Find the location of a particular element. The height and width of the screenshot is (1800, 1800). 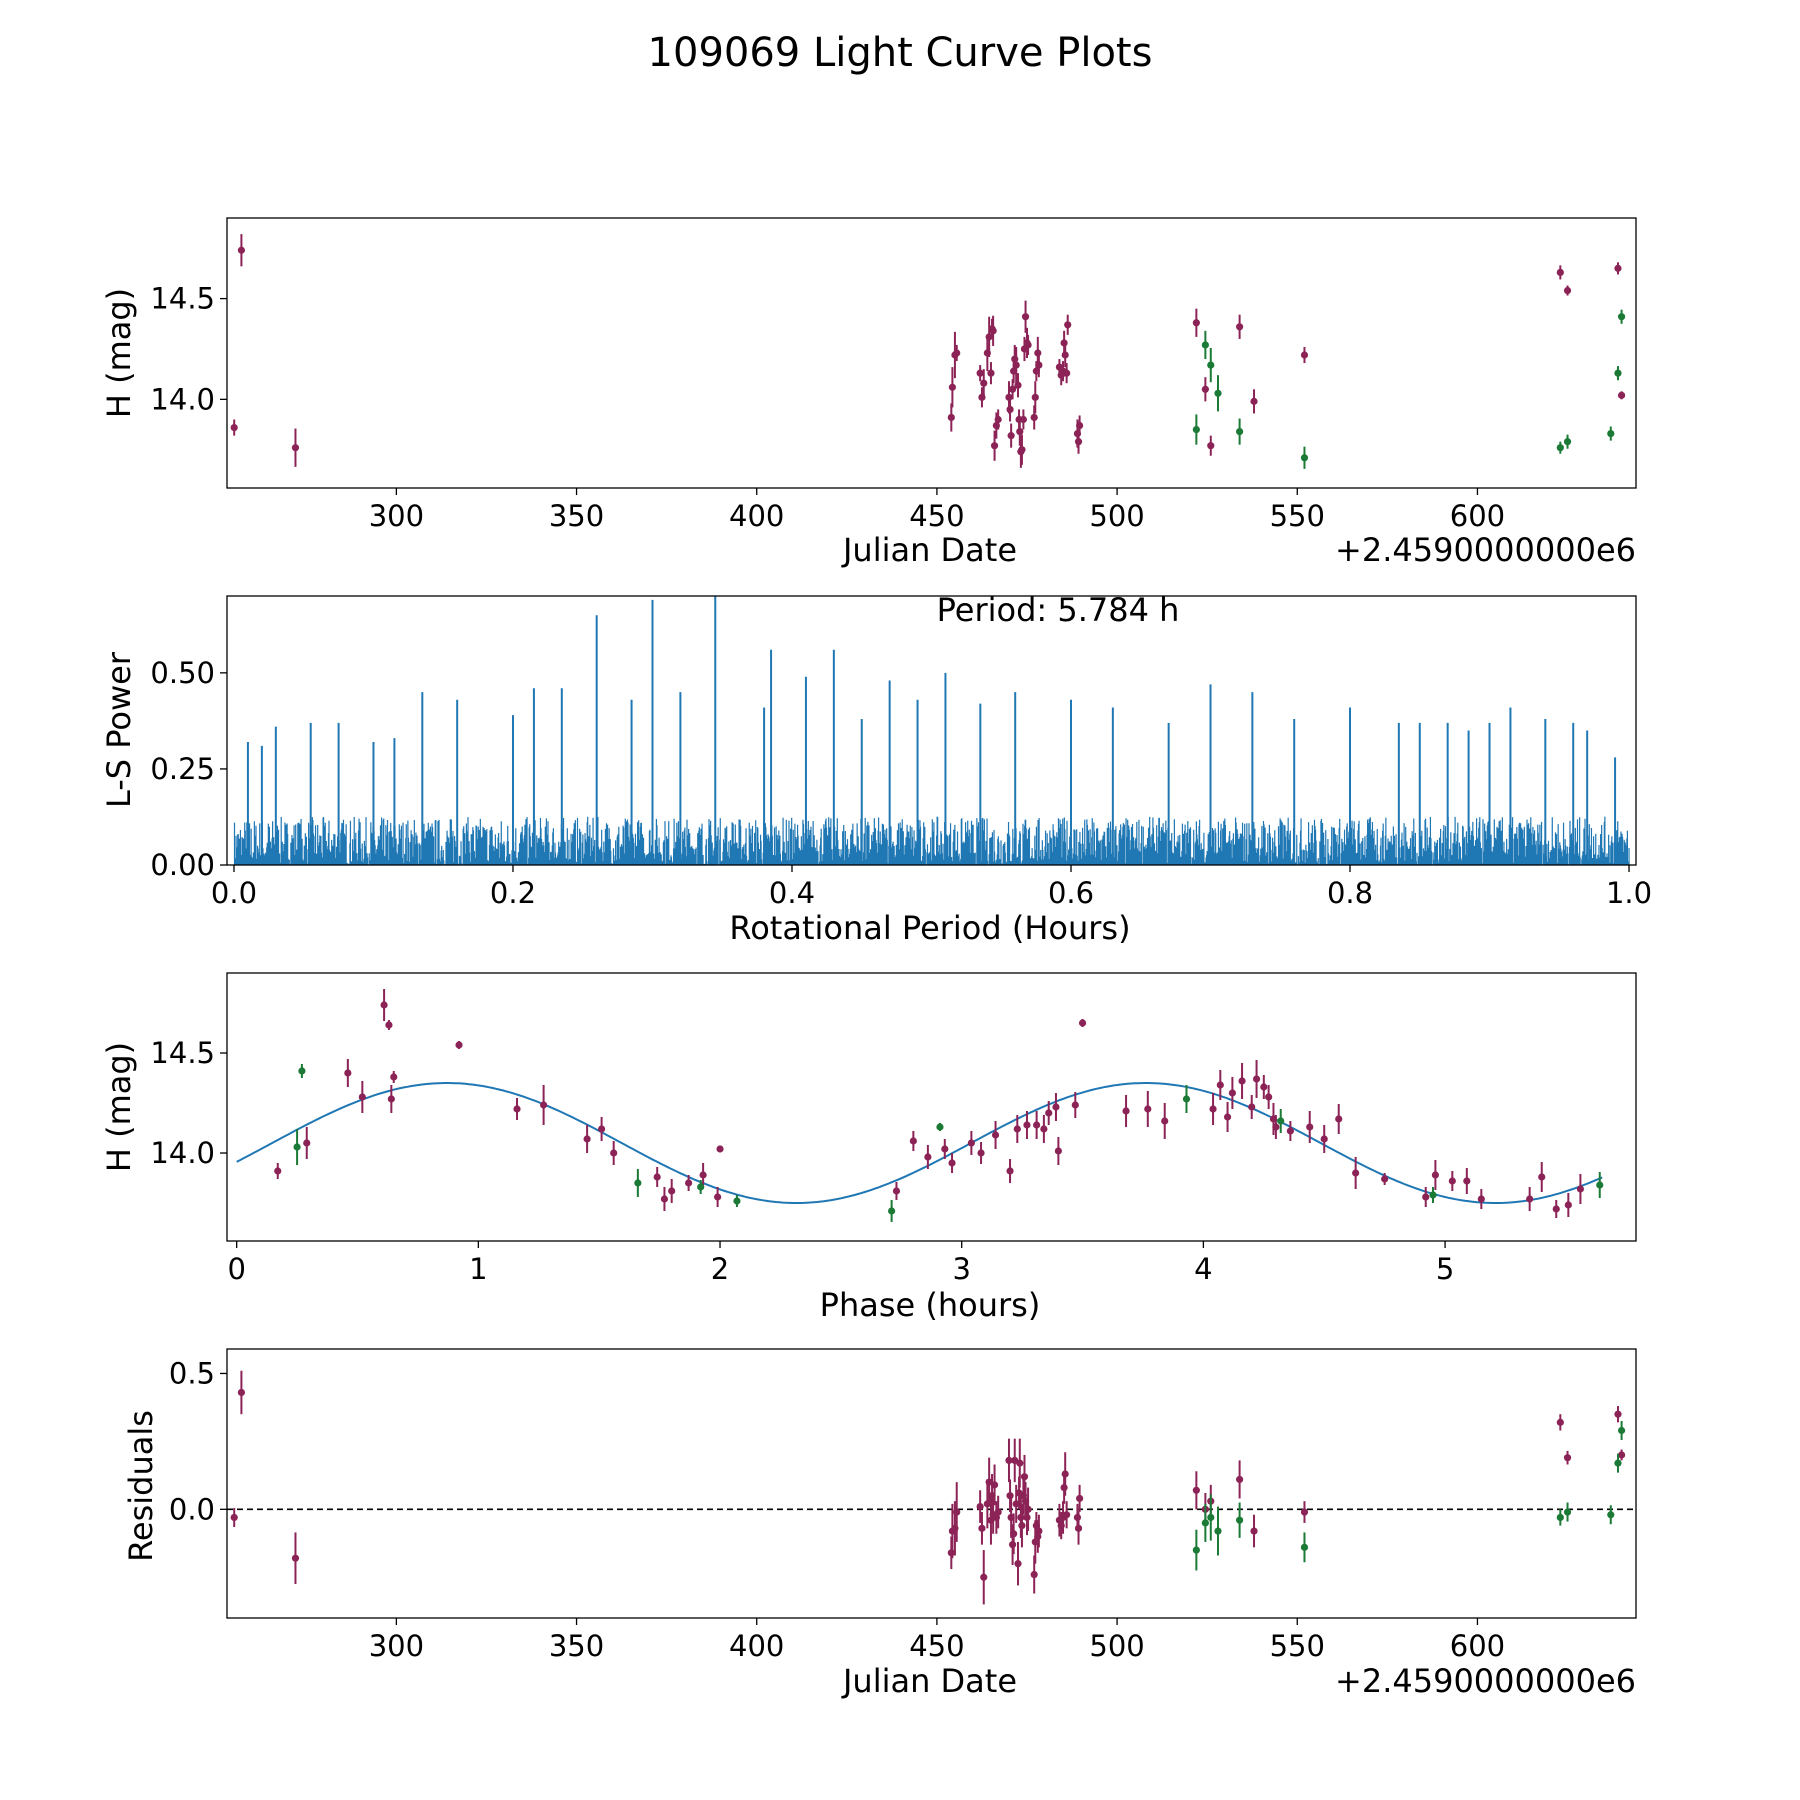

residuals-ticks: 300 350 400 450 500 550 600 0.0 0.5 is located at coordinates (837, 1509).